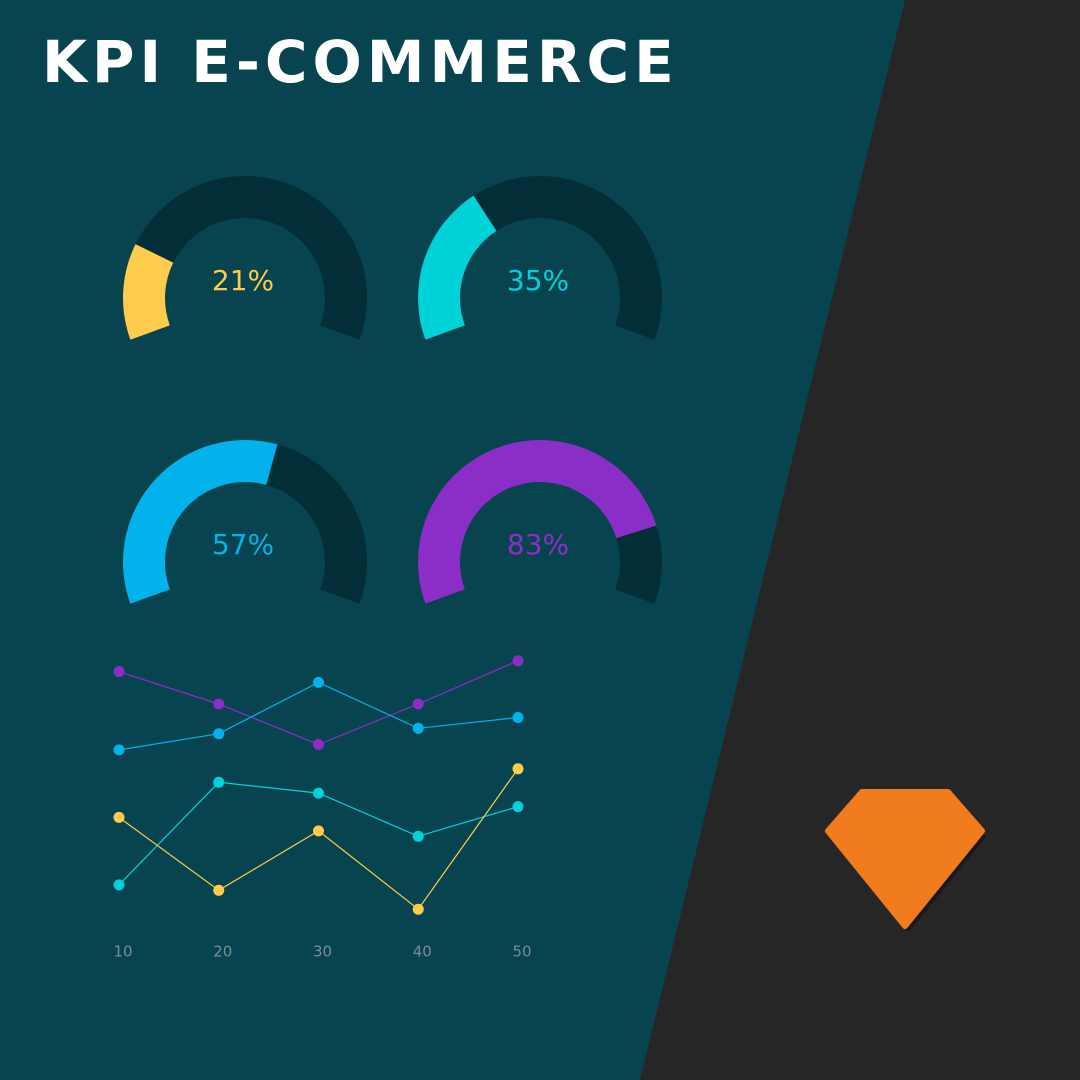  What do you see at coordinates (244, 257) in the screenshot?
I see `gauge-track` at bounding box center [244, 257].